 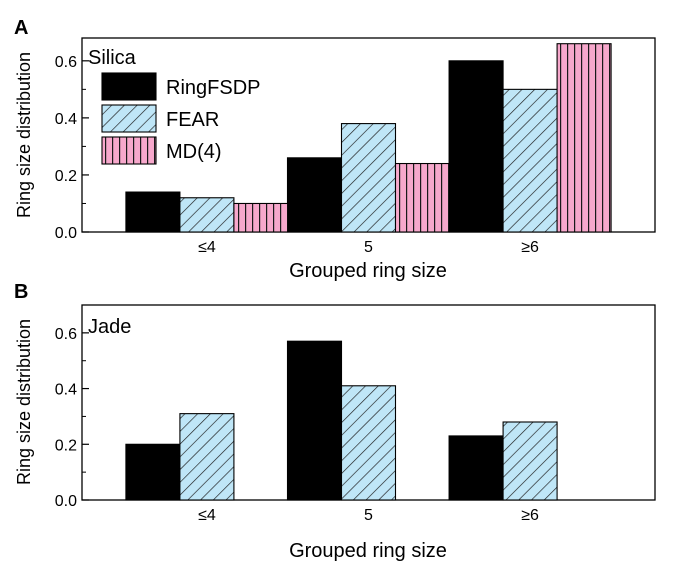 What do you see at coordinates (66, 119) in the screenshot?
I see `y-tick-label-a: 0.4` at bounding box center [66, 119].